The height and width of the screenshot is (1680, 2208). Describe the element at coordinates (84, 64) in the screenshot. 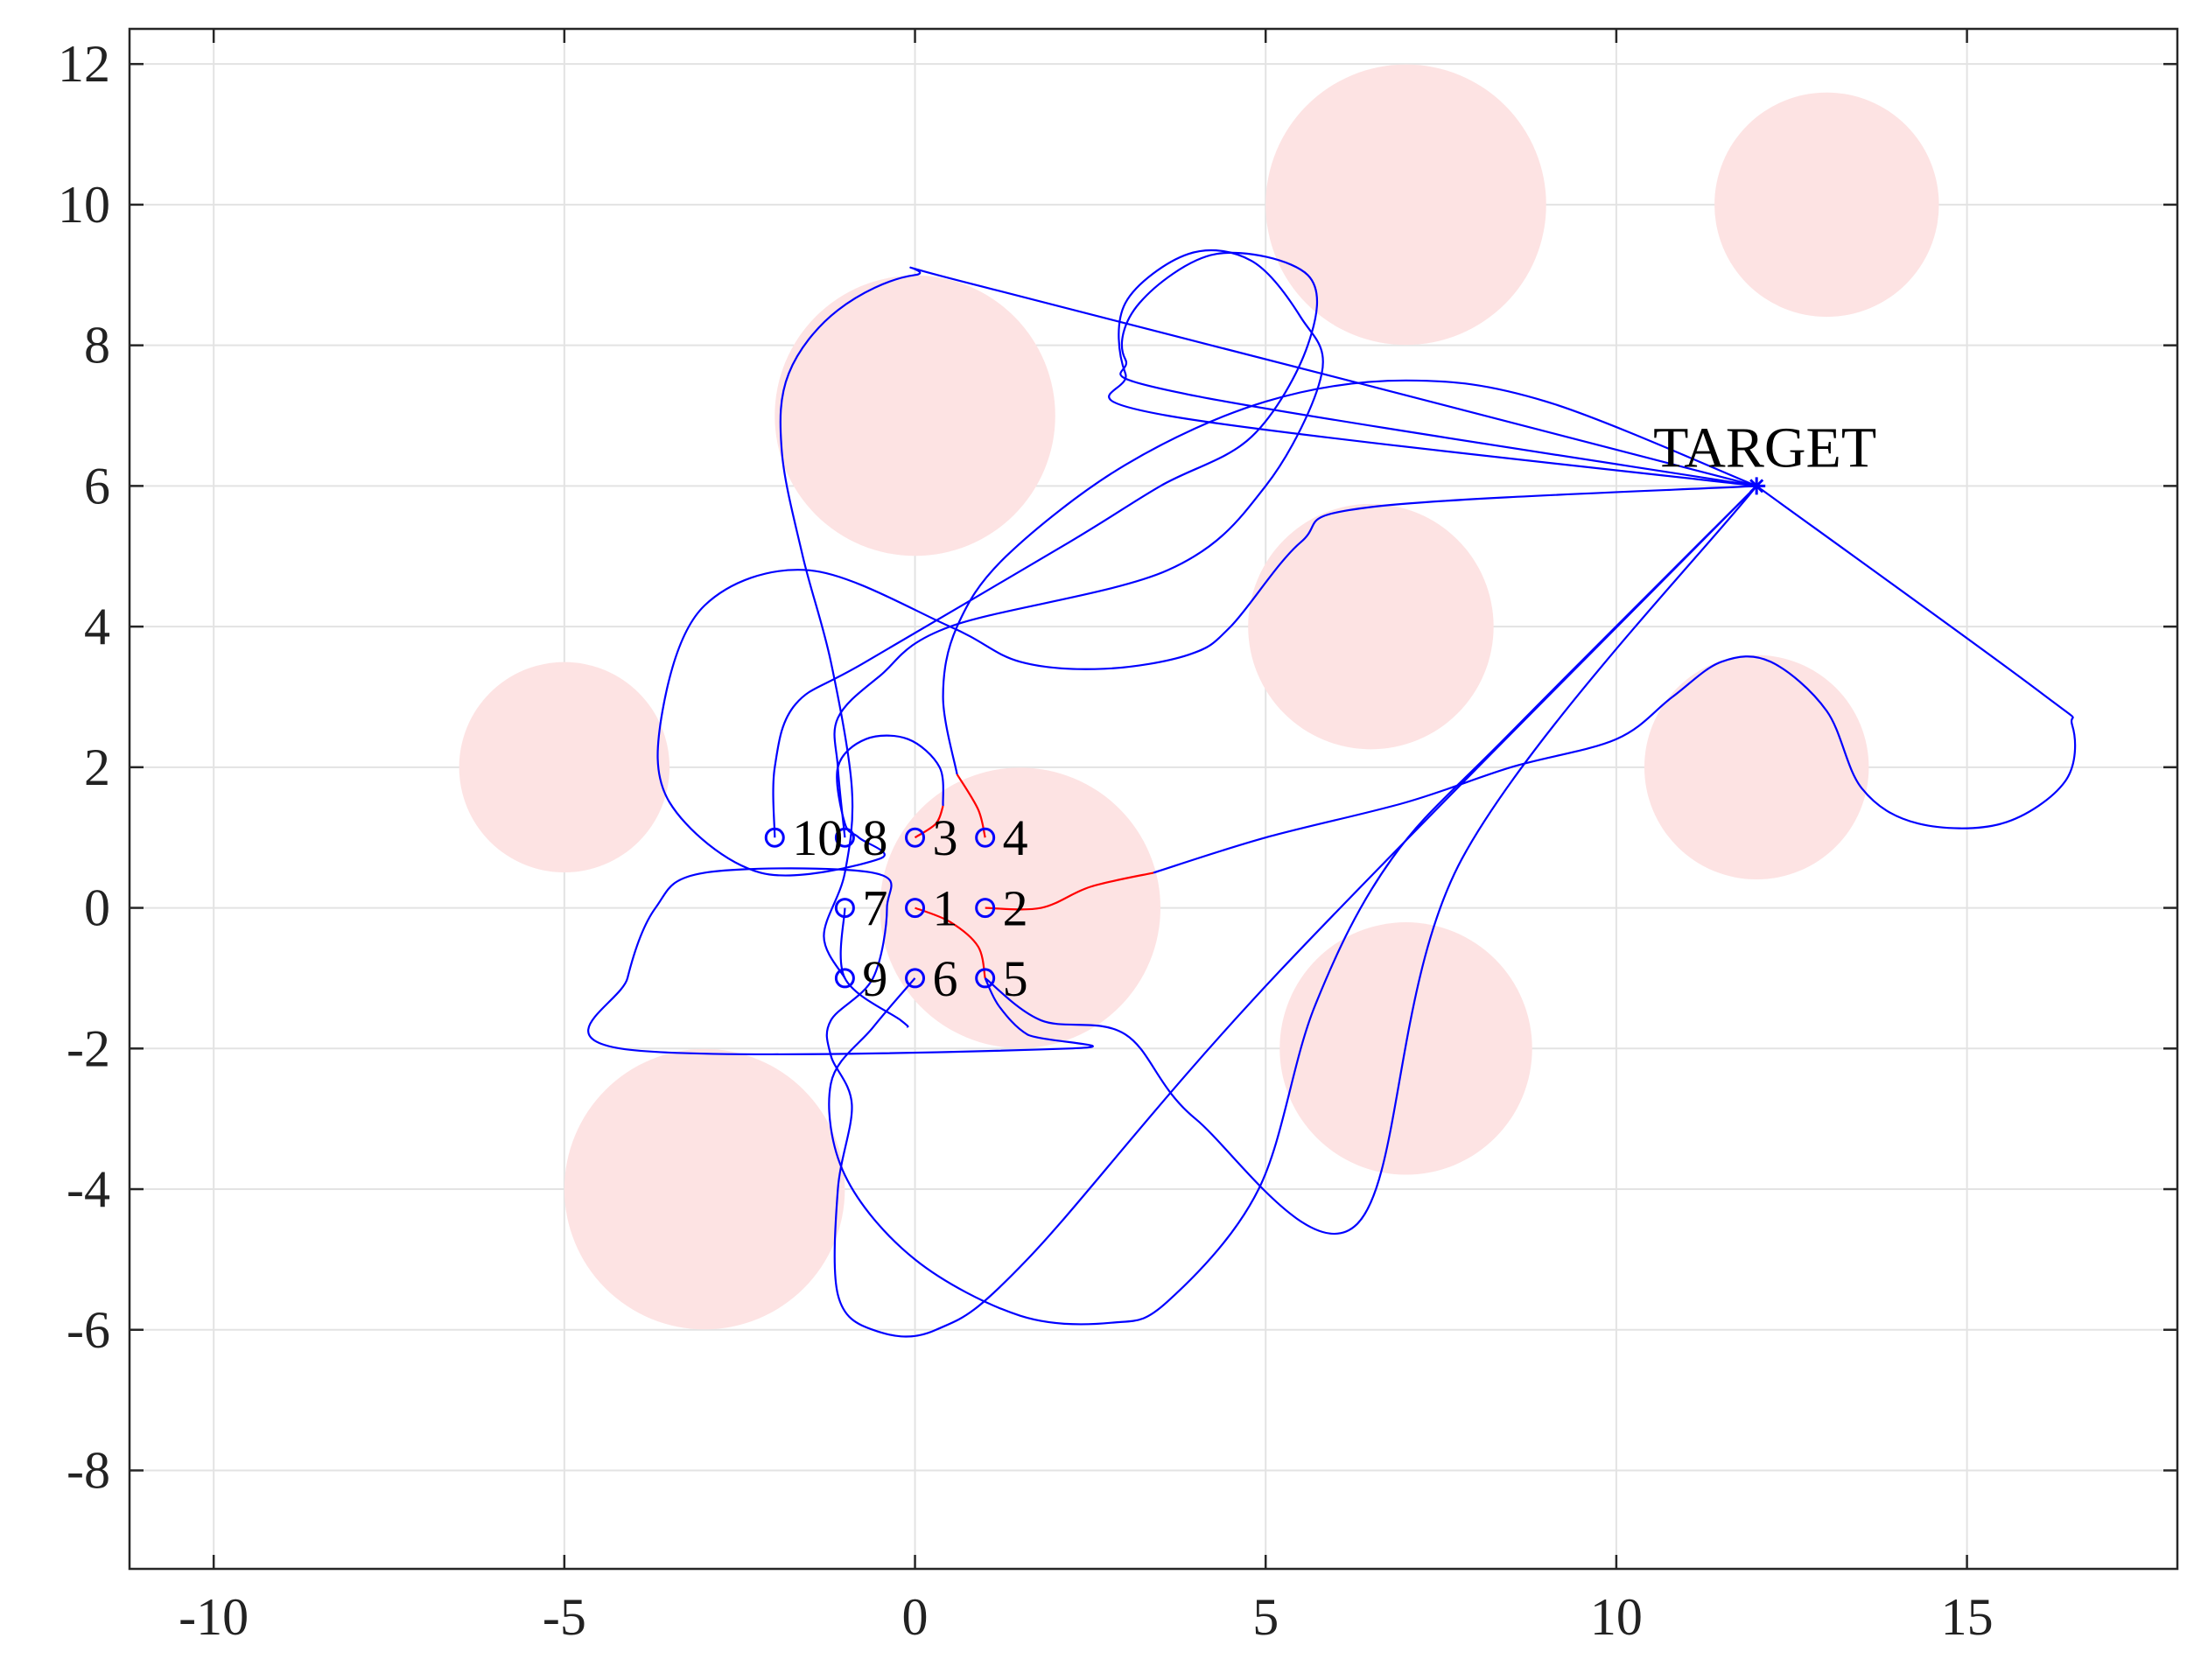

I see `y-tick-label: 12` at that location.